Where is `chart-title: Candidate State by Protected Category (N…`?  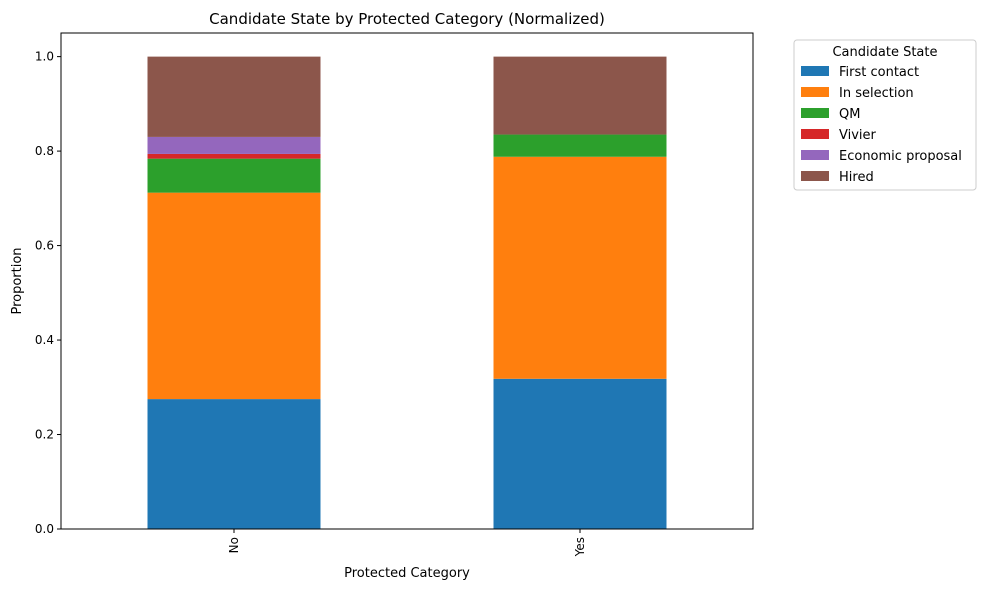
chart-title: Candidate State by Protected Category (N… is located at coordinates (407, 19).